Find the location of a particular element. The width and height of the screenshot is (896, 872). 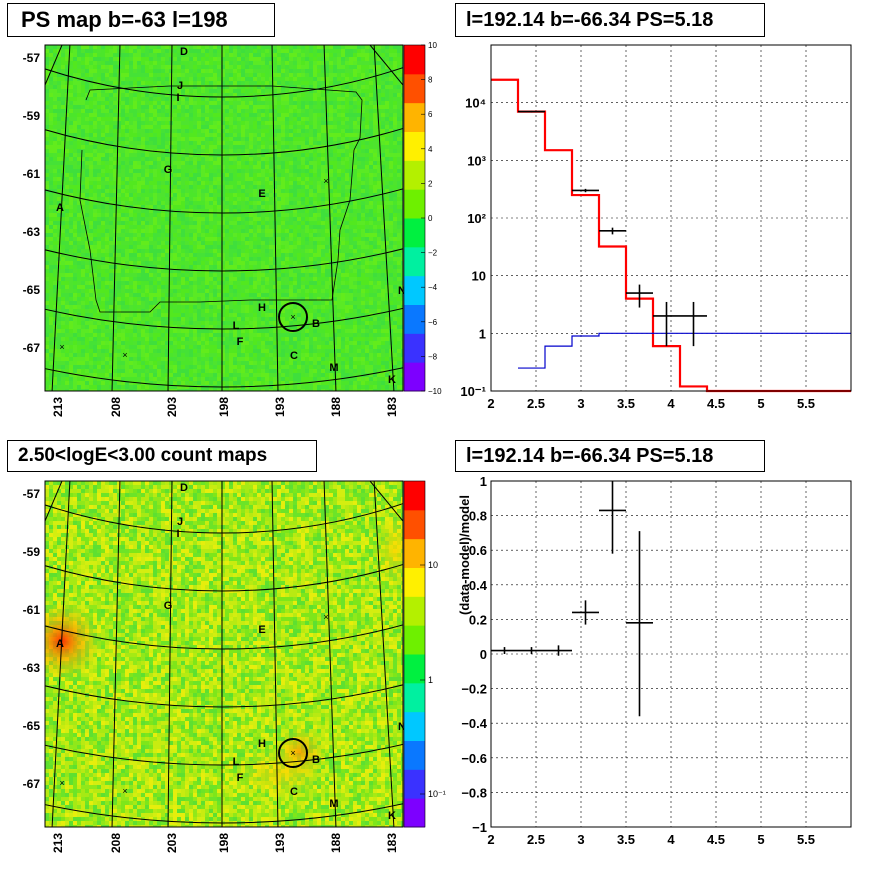

bl-panel-title: 2.50<logE<3.00 count maps is located at coordinates (162, 456).